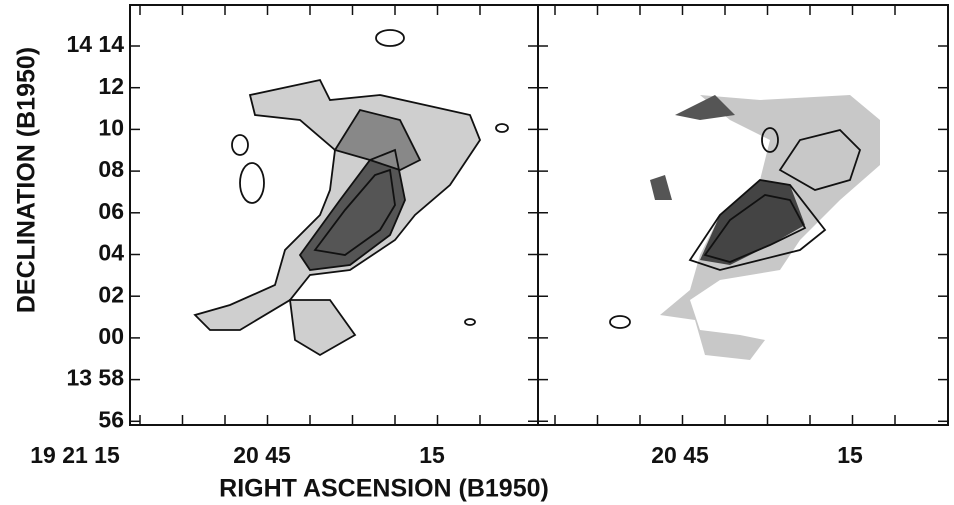 Image resolution: width=954 pixels, height=505 pixels. Describe the element at coordinates (27, 180) in the screenshot. I see `y-axis-label: DECLINATION (B1950)` at that location.